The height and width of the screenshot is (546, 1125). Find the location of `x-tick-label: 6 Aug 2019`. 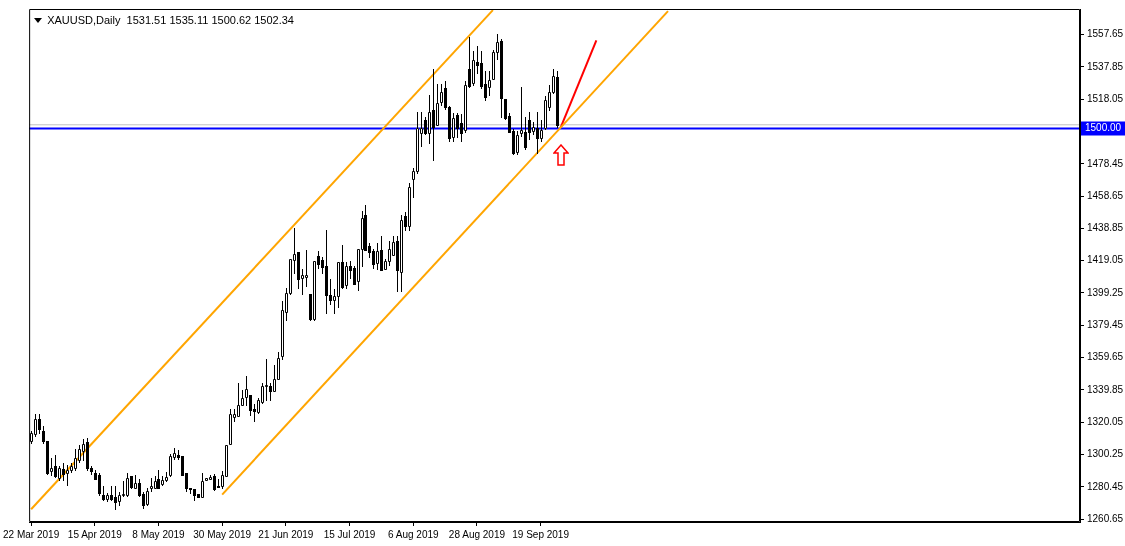

x-tick-label: 6 Aug 2019 is located at coordinates (413, 534).